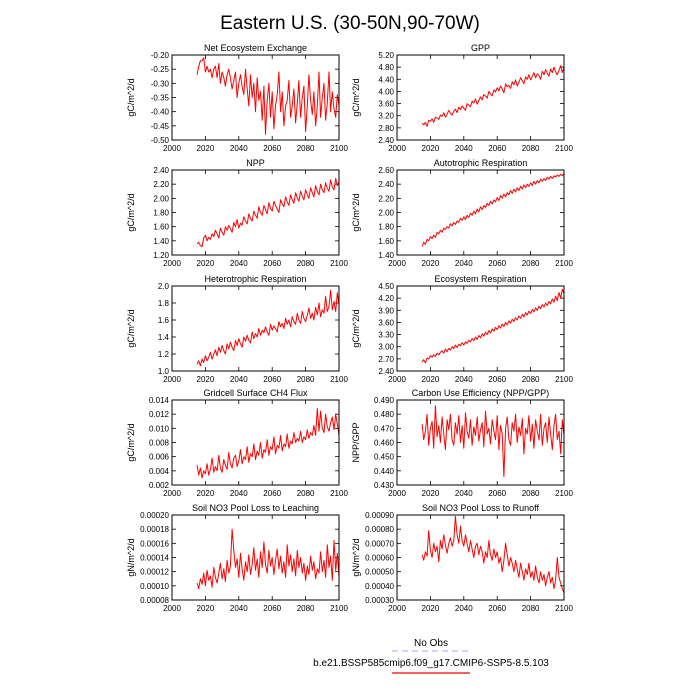  What do you see at coordinates (386, 298) in the screenshot?
I see `y-tick-label: 4.20` at bounding box center [386, 298].